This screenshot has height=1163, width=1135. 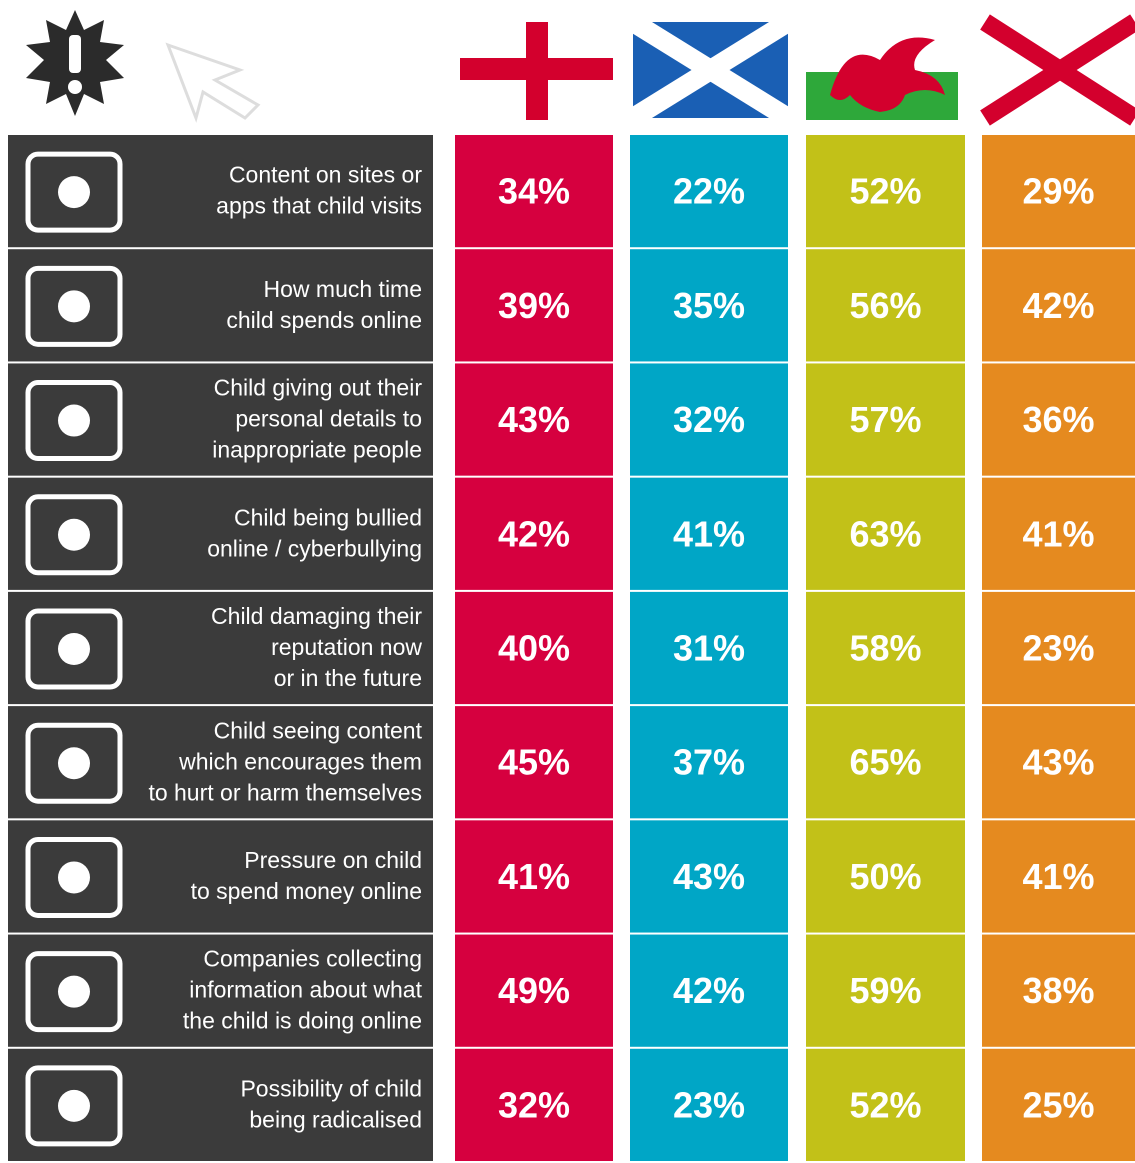 What do you see at coordinates (314, 548) in the screenshot?
I see `row-label: online / cyberbullying` at bounding box center [314, 548].